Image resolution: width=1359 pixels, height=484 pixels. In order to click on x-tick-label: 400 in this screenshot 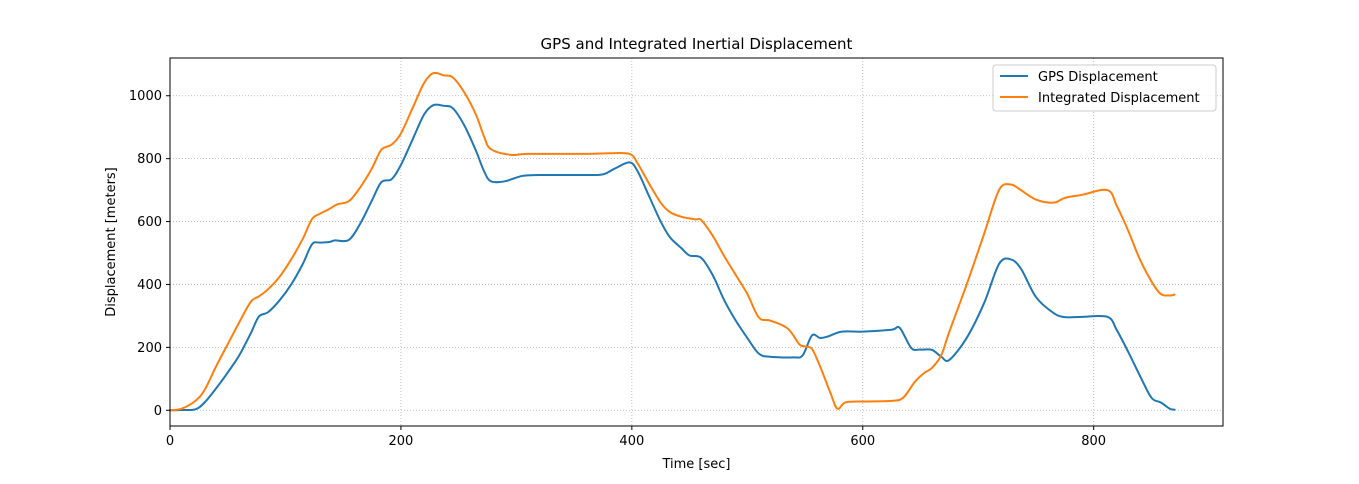, I will do `click(631, 441)`.